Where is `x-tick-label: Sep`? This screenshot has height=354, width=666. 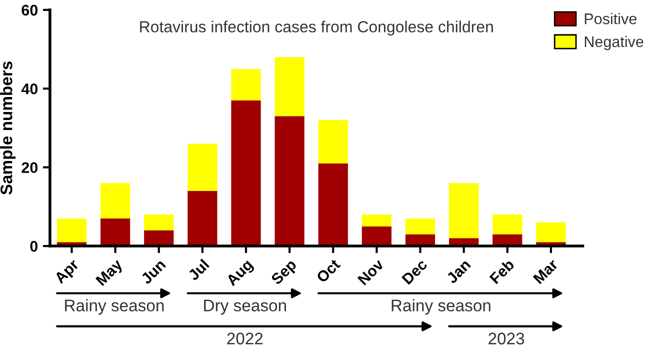 x-tick-label: Sep is located at coordinates (285, 273).